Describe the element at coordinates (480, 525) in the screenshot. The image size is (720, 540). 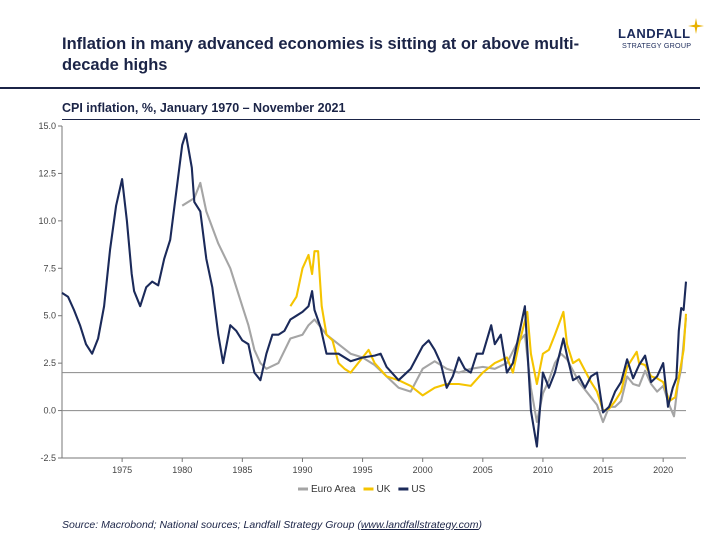
I see `source-suffix: )` at that location.